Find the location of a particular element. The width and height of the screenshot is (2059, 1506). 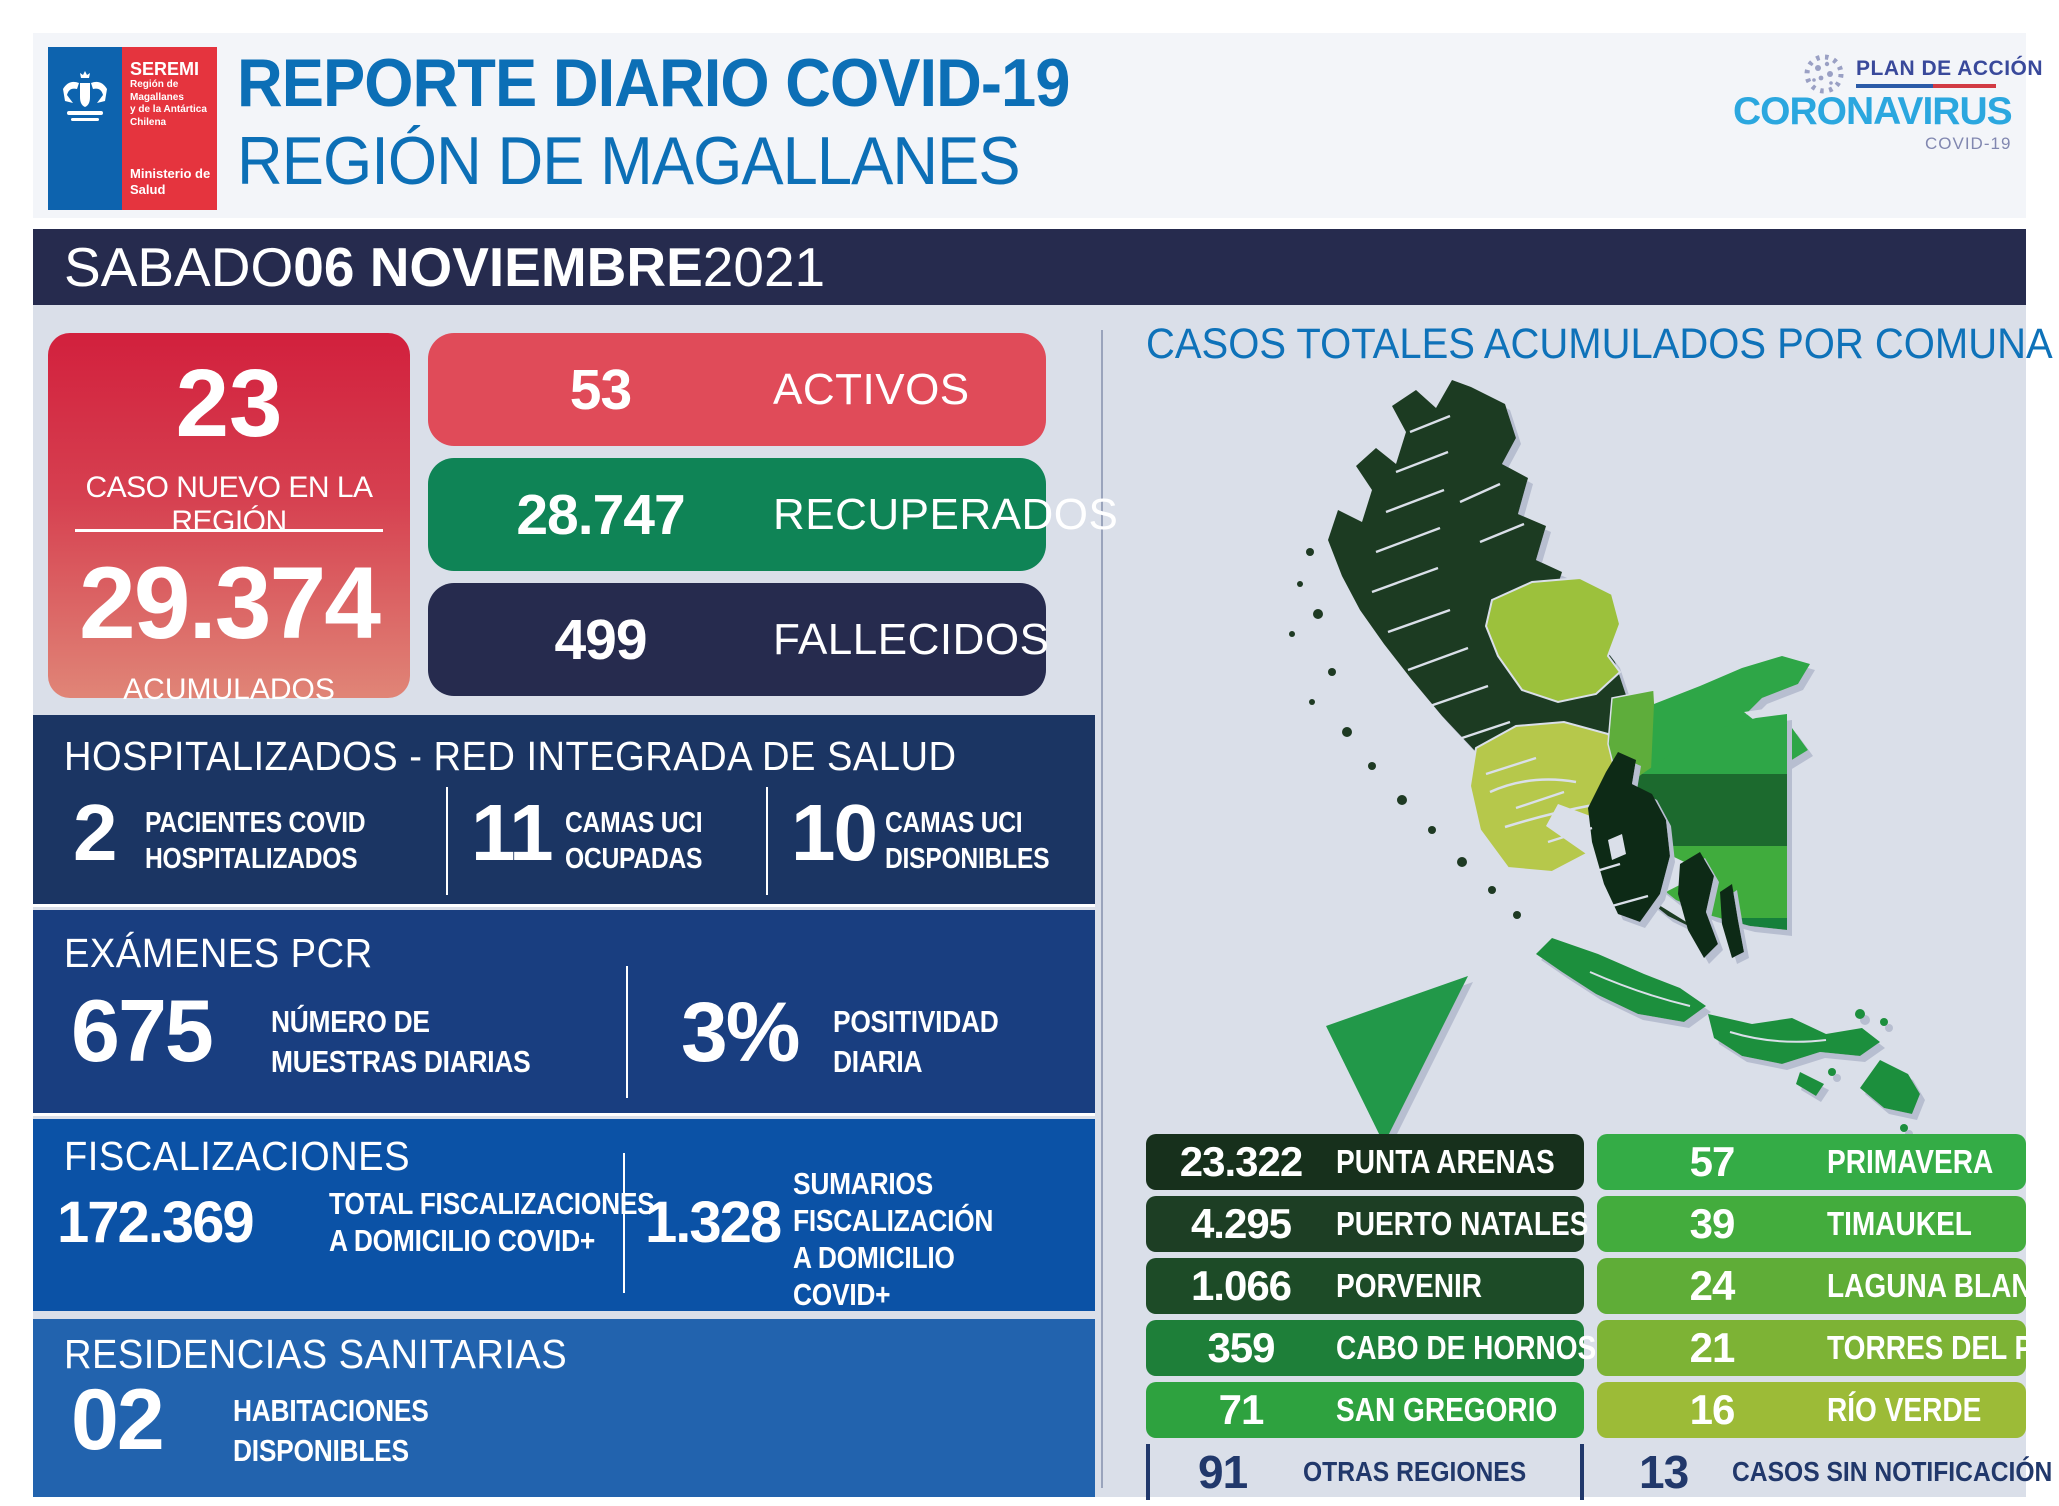

commune-name: TORRES DEL PAINE is located at coordinates (1943, 1347).